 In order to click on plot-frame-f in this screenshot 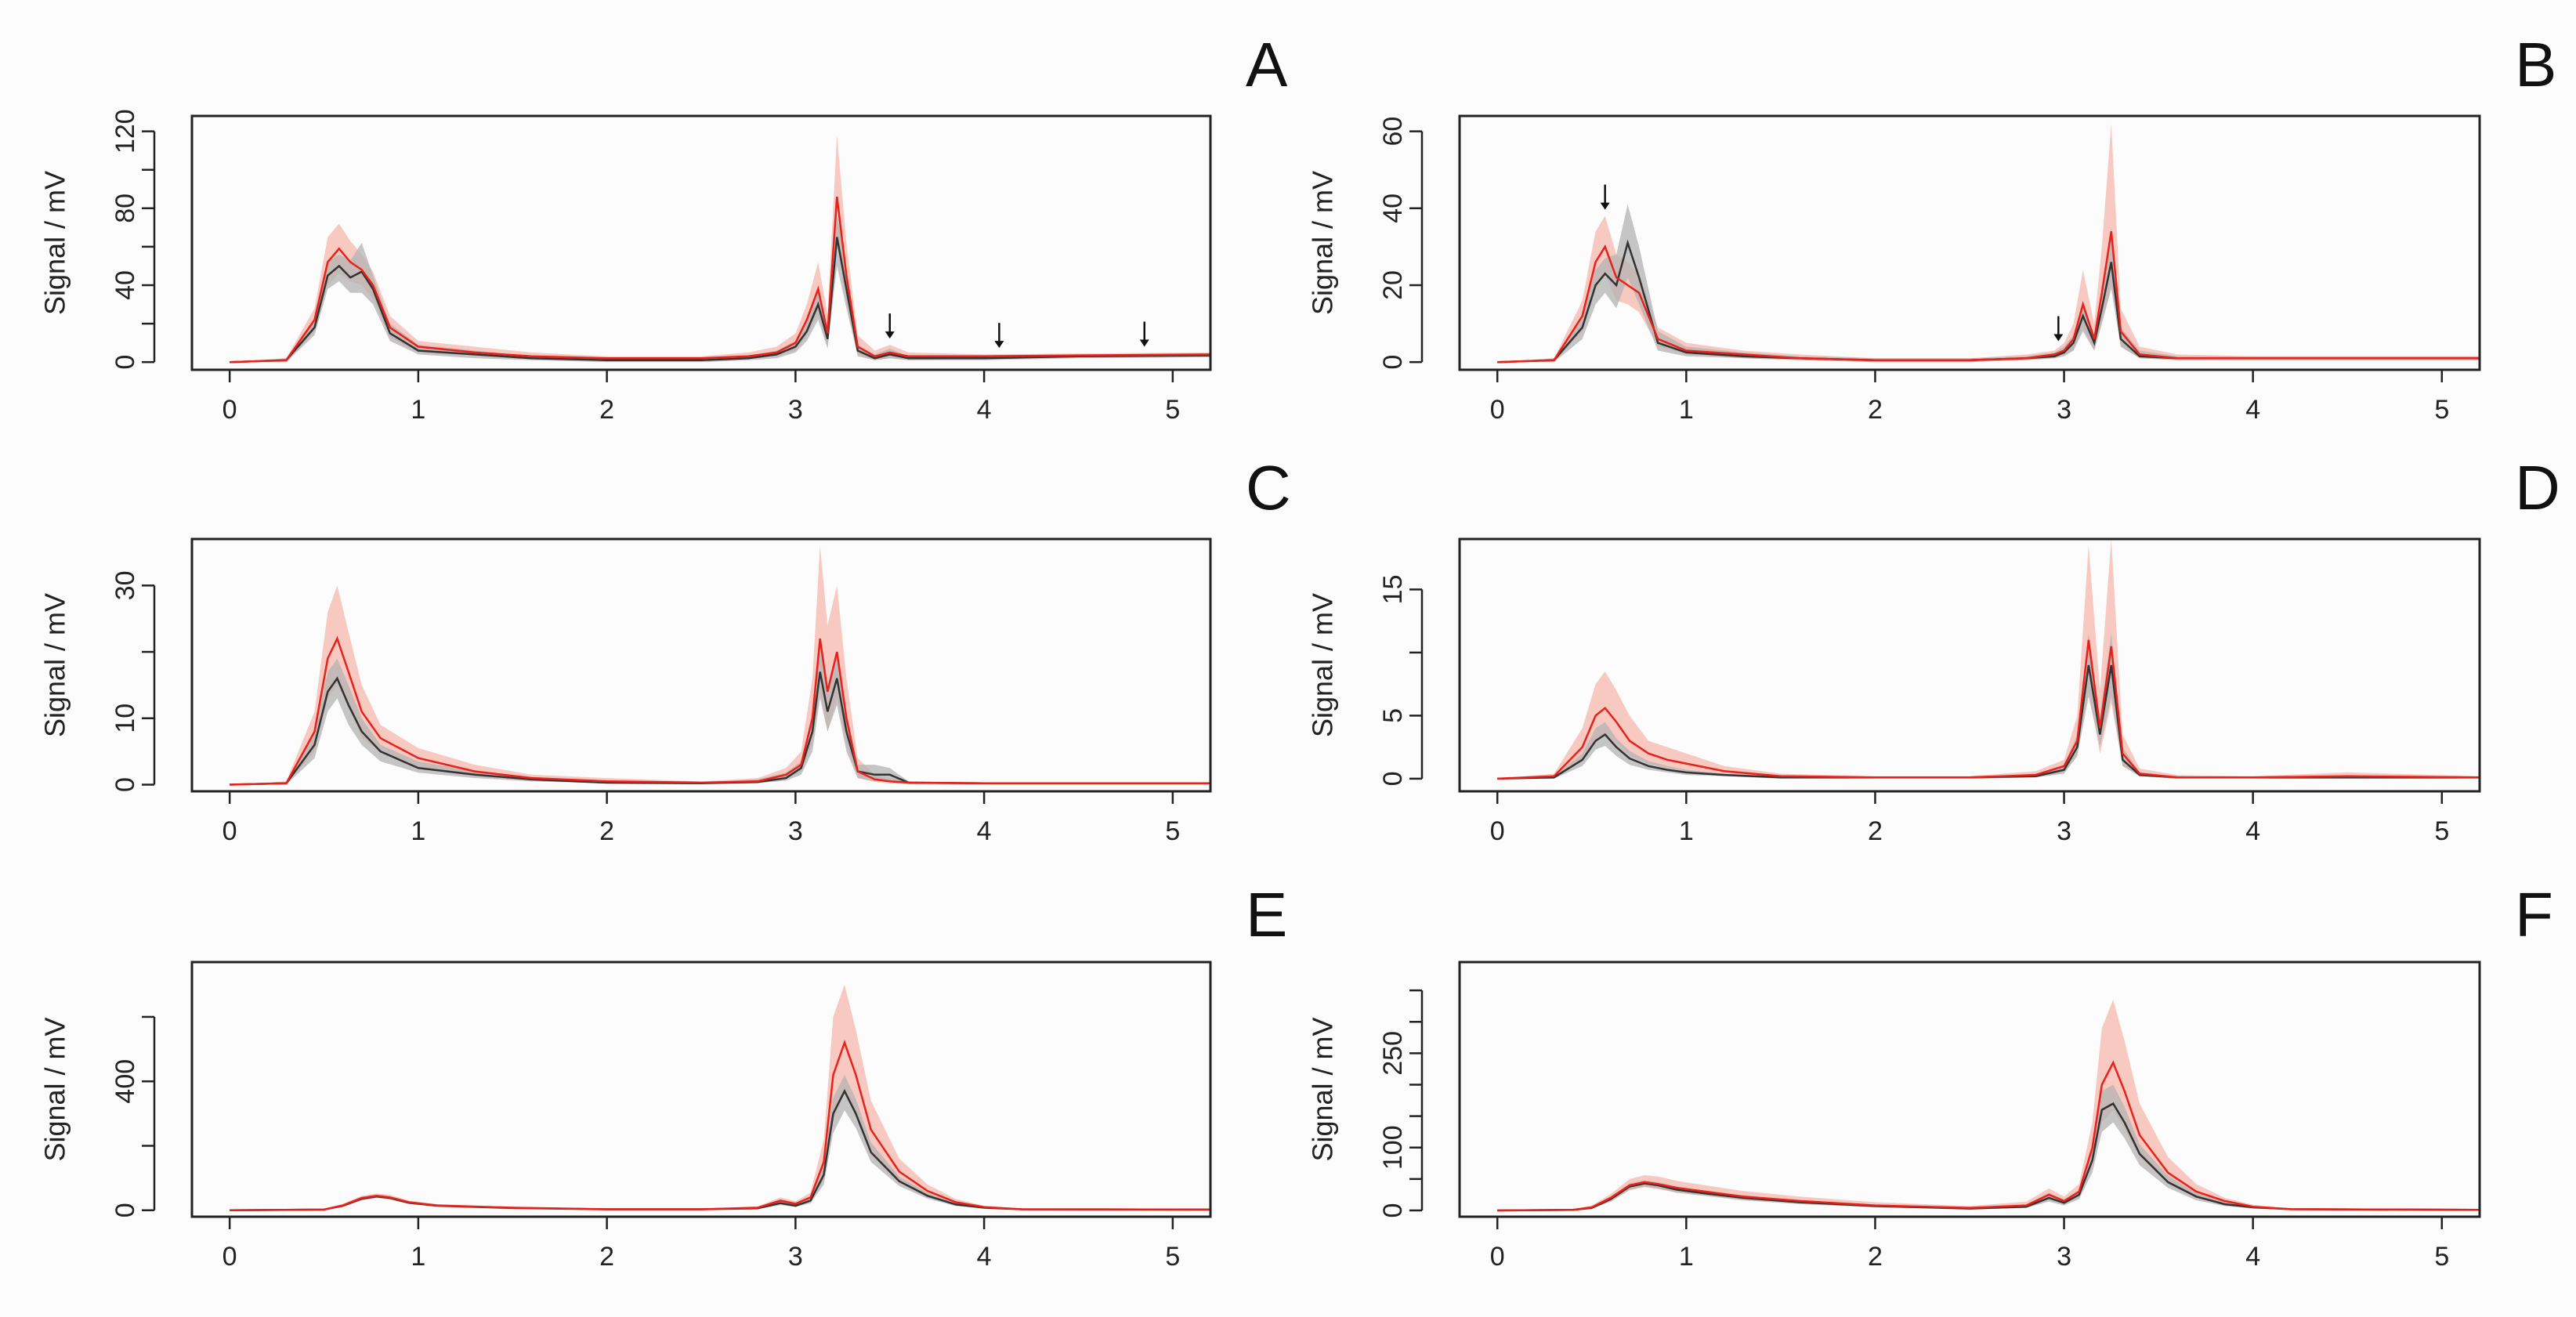, I will do `click(1970, 1090)`.